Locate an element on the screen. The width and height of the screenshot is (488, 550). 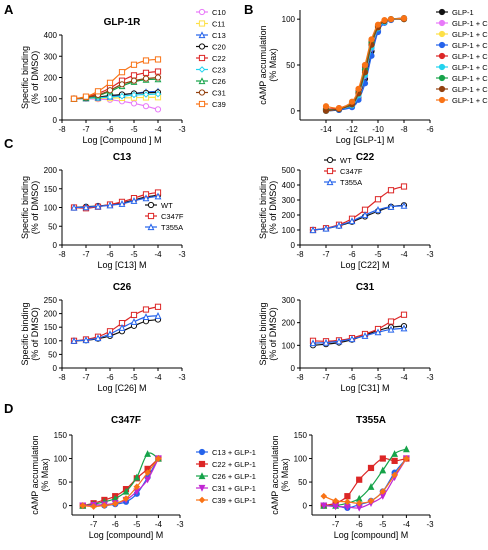
x-axis-label: Log [C22] M is located at coordinates (364, 265).